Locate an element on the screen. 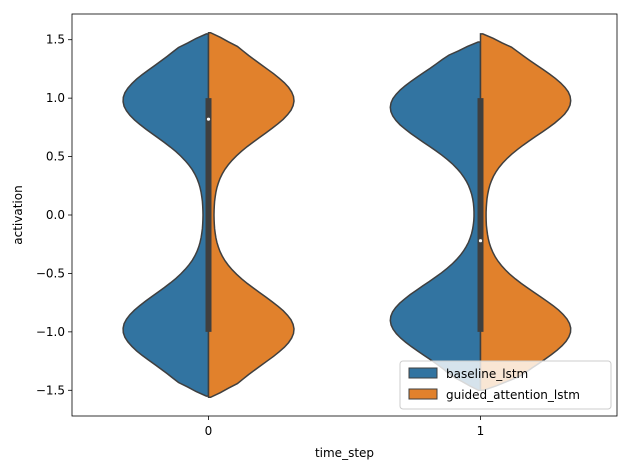  x-tick-label: 0 is located at coordinates (209, 431).